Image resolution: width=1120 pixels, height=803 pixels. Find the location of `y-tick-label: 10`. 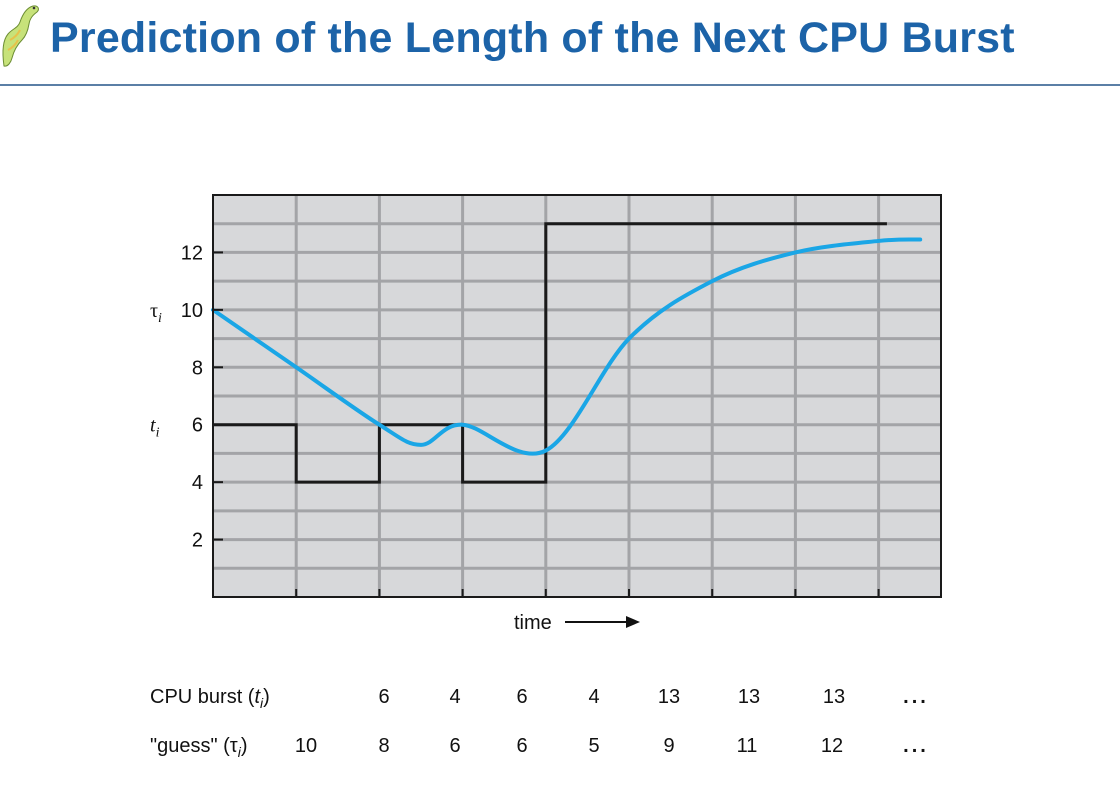

y-tick-label: 10 is located at coordinates (192, 311).